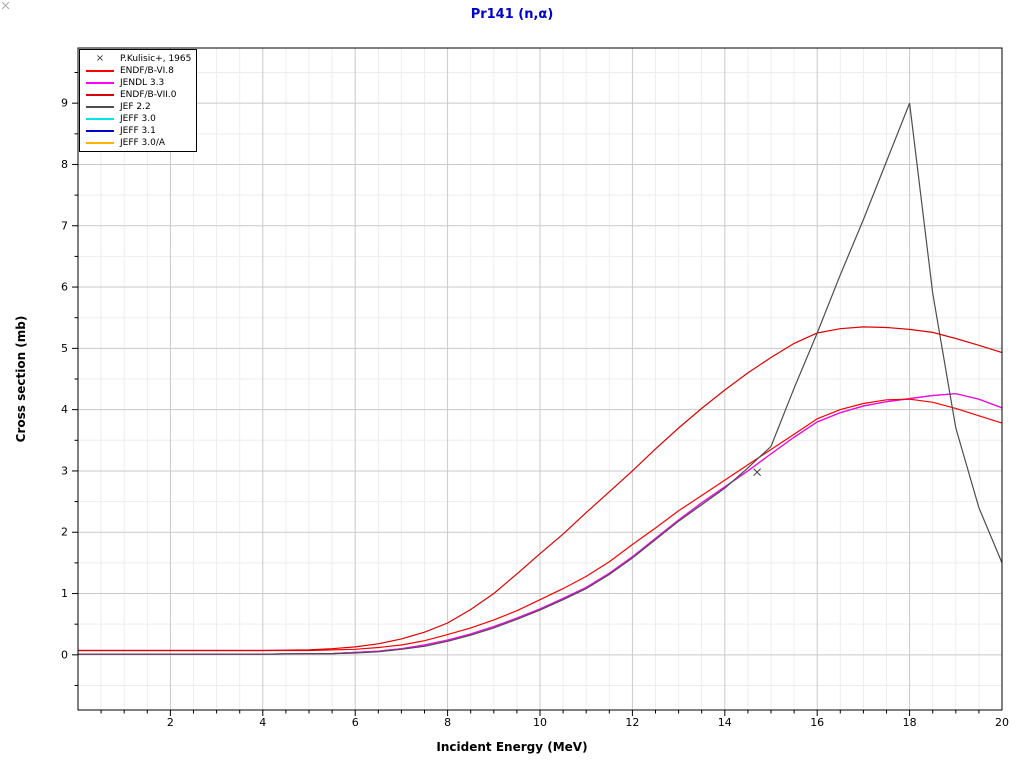  I want to click on legend-label: ENDF/B-VI.8, so click(147, 71).